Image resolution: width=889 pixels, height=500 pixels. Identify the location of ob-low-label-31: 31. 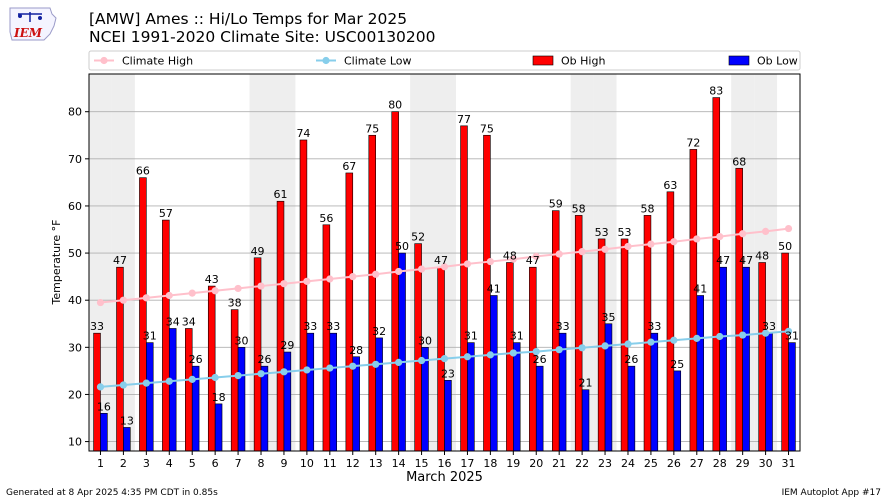
(792, 336).